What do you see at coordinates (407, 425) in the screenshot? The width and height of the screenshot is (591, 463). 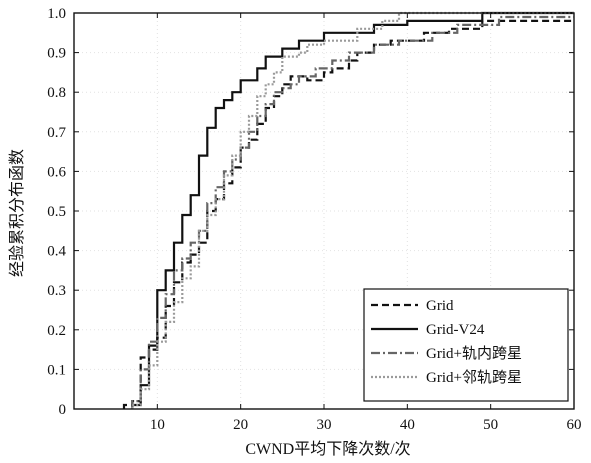 I see `x-tick-label: 40` at bounding box center [407, 425].